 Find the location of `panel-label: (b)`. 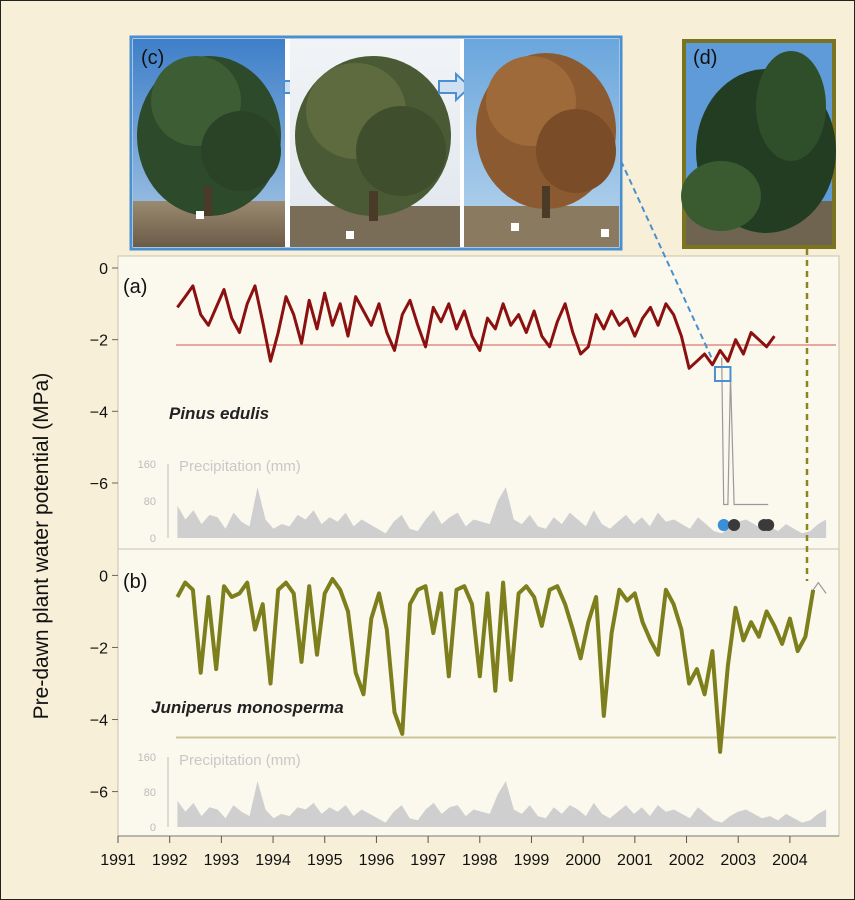

panel-label: (b) is located at coordinates (135, 582).